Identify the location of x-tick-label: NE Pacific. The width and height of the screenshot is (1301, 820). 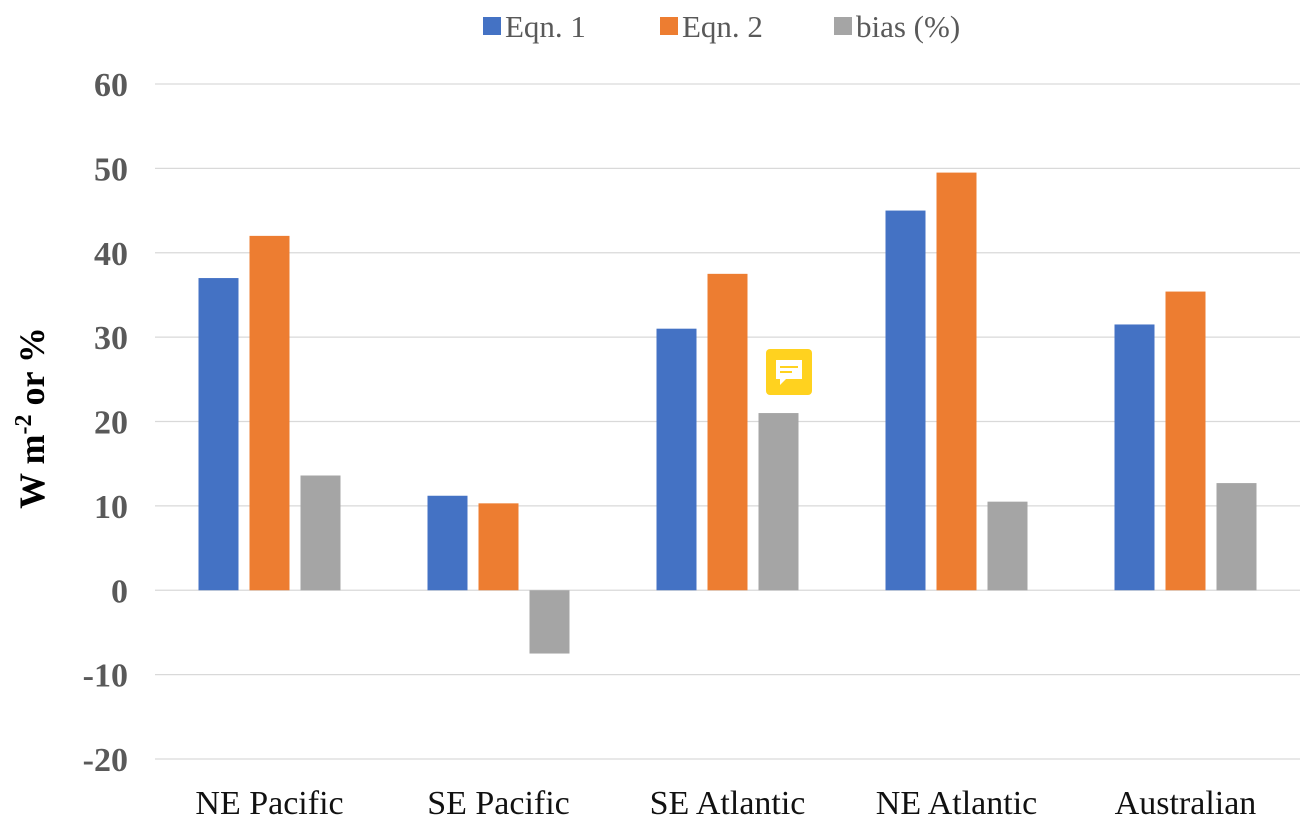
(269, 802).